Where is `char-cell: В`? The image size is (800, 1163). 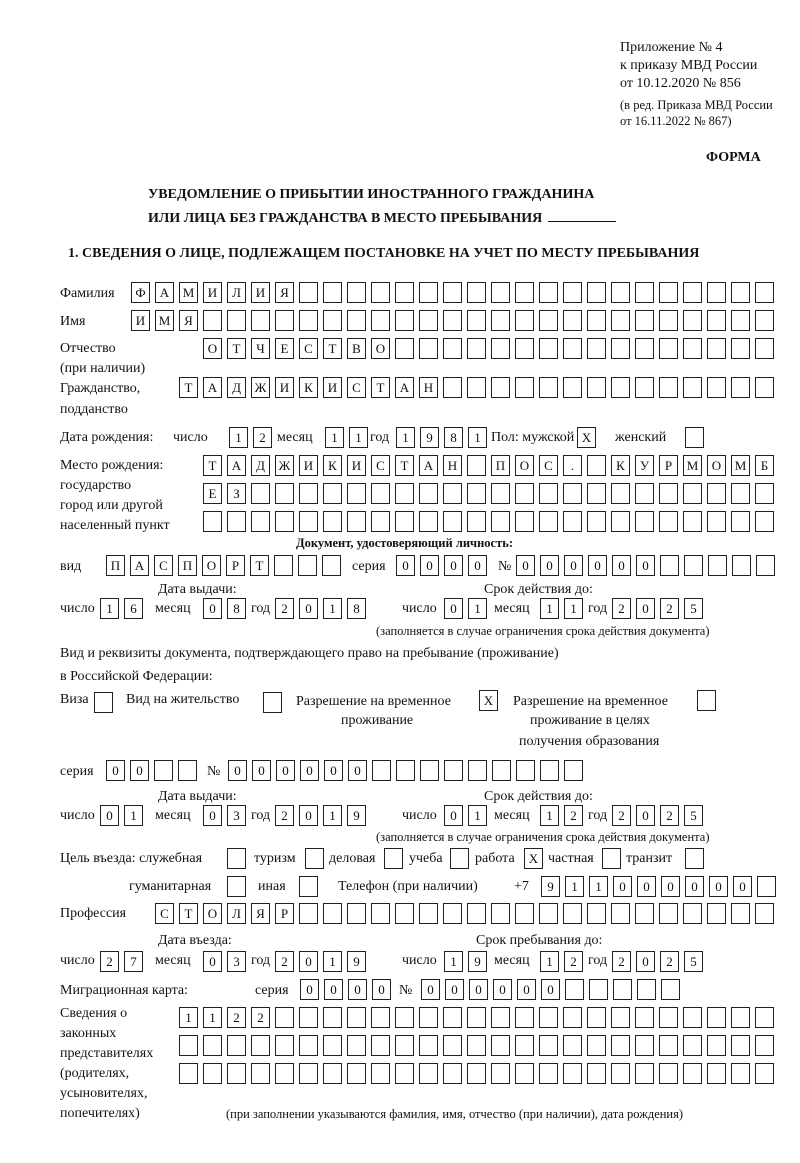
char-cell: В is located at coordinates (356, 348).